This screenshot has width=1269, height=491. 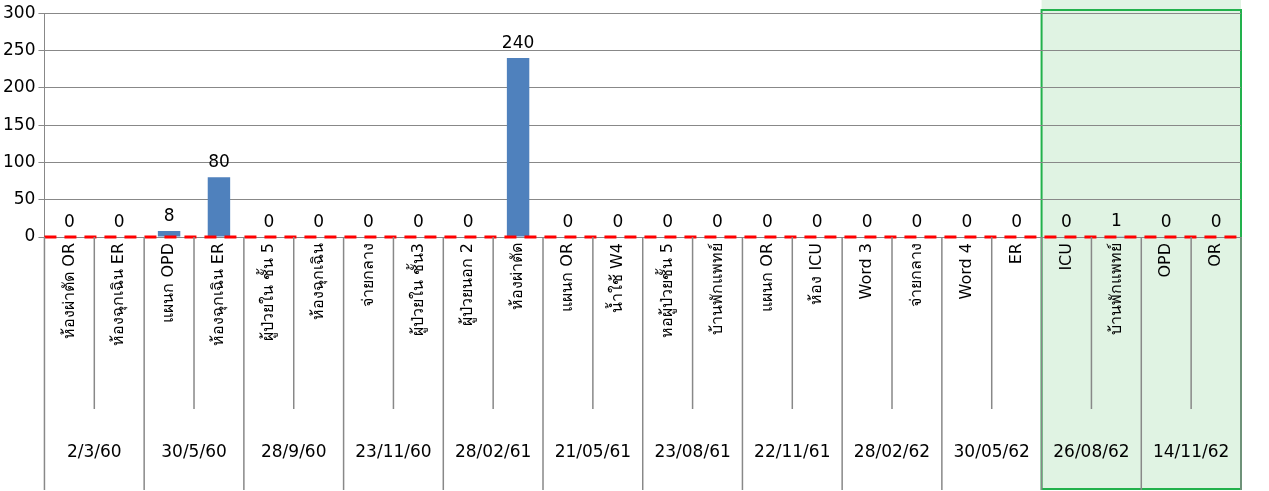 What do you see at coordinates (517, 276) in the screenshot?
I see `x-tick-label: ห้องผ่าตัด` at bounding box center [517, 276].